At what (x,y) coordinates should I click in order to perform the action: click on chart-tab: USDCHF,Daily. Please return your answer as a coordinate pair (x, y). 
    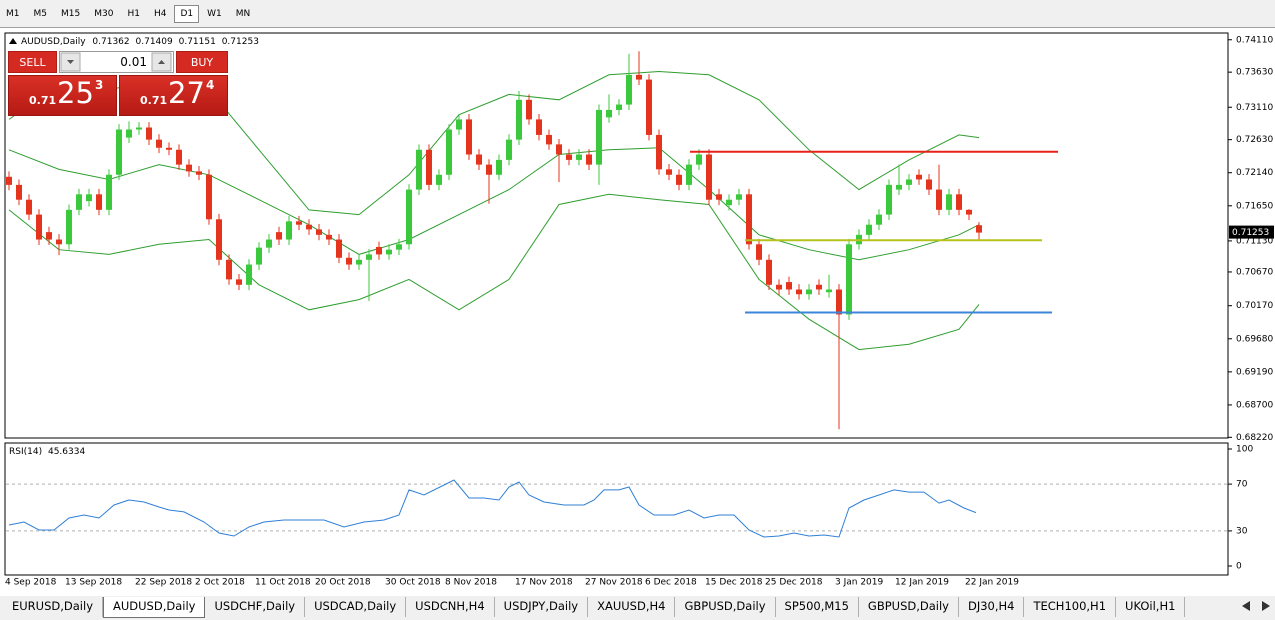
    Looking at the image, I should click on (255, 607).